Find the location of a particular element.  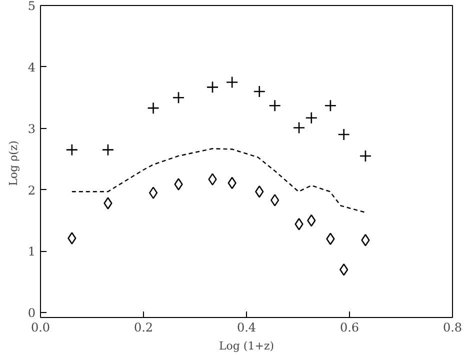

x-tick-label: 0.8 is located at coordinates (452, 327).